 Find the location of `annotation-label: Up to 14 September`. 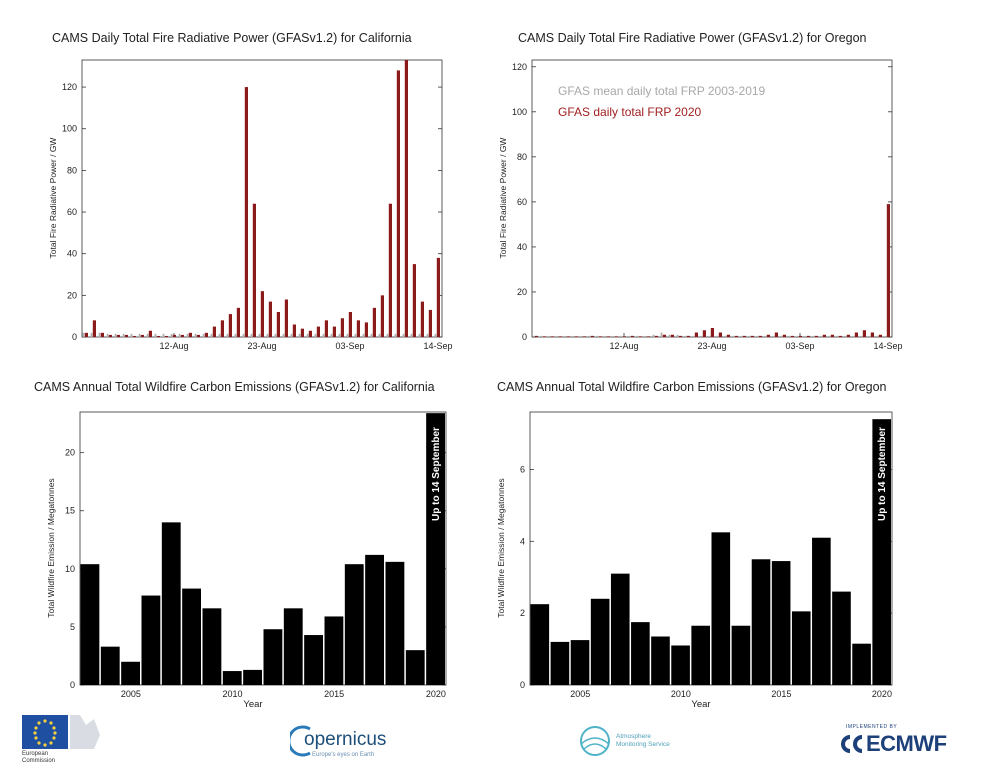

annotation-label: Up to 14 September is located at coordinates (882, 474).